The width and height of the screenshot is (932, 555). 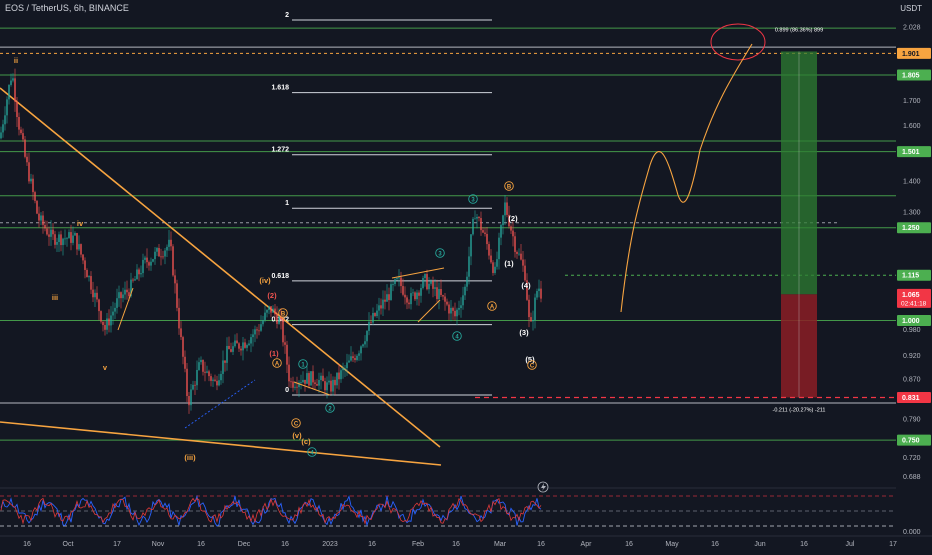 I want to click on x-tick-14: 16, so click(x=629, y=544).